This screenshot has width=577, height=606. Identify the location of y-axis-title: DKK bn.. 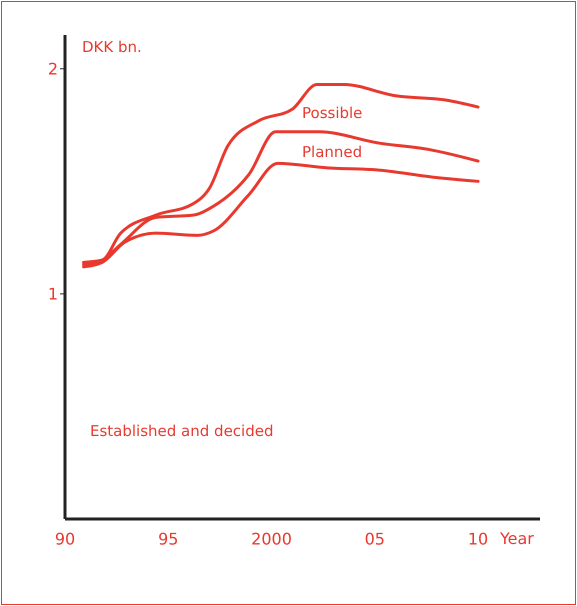
(112, 47).